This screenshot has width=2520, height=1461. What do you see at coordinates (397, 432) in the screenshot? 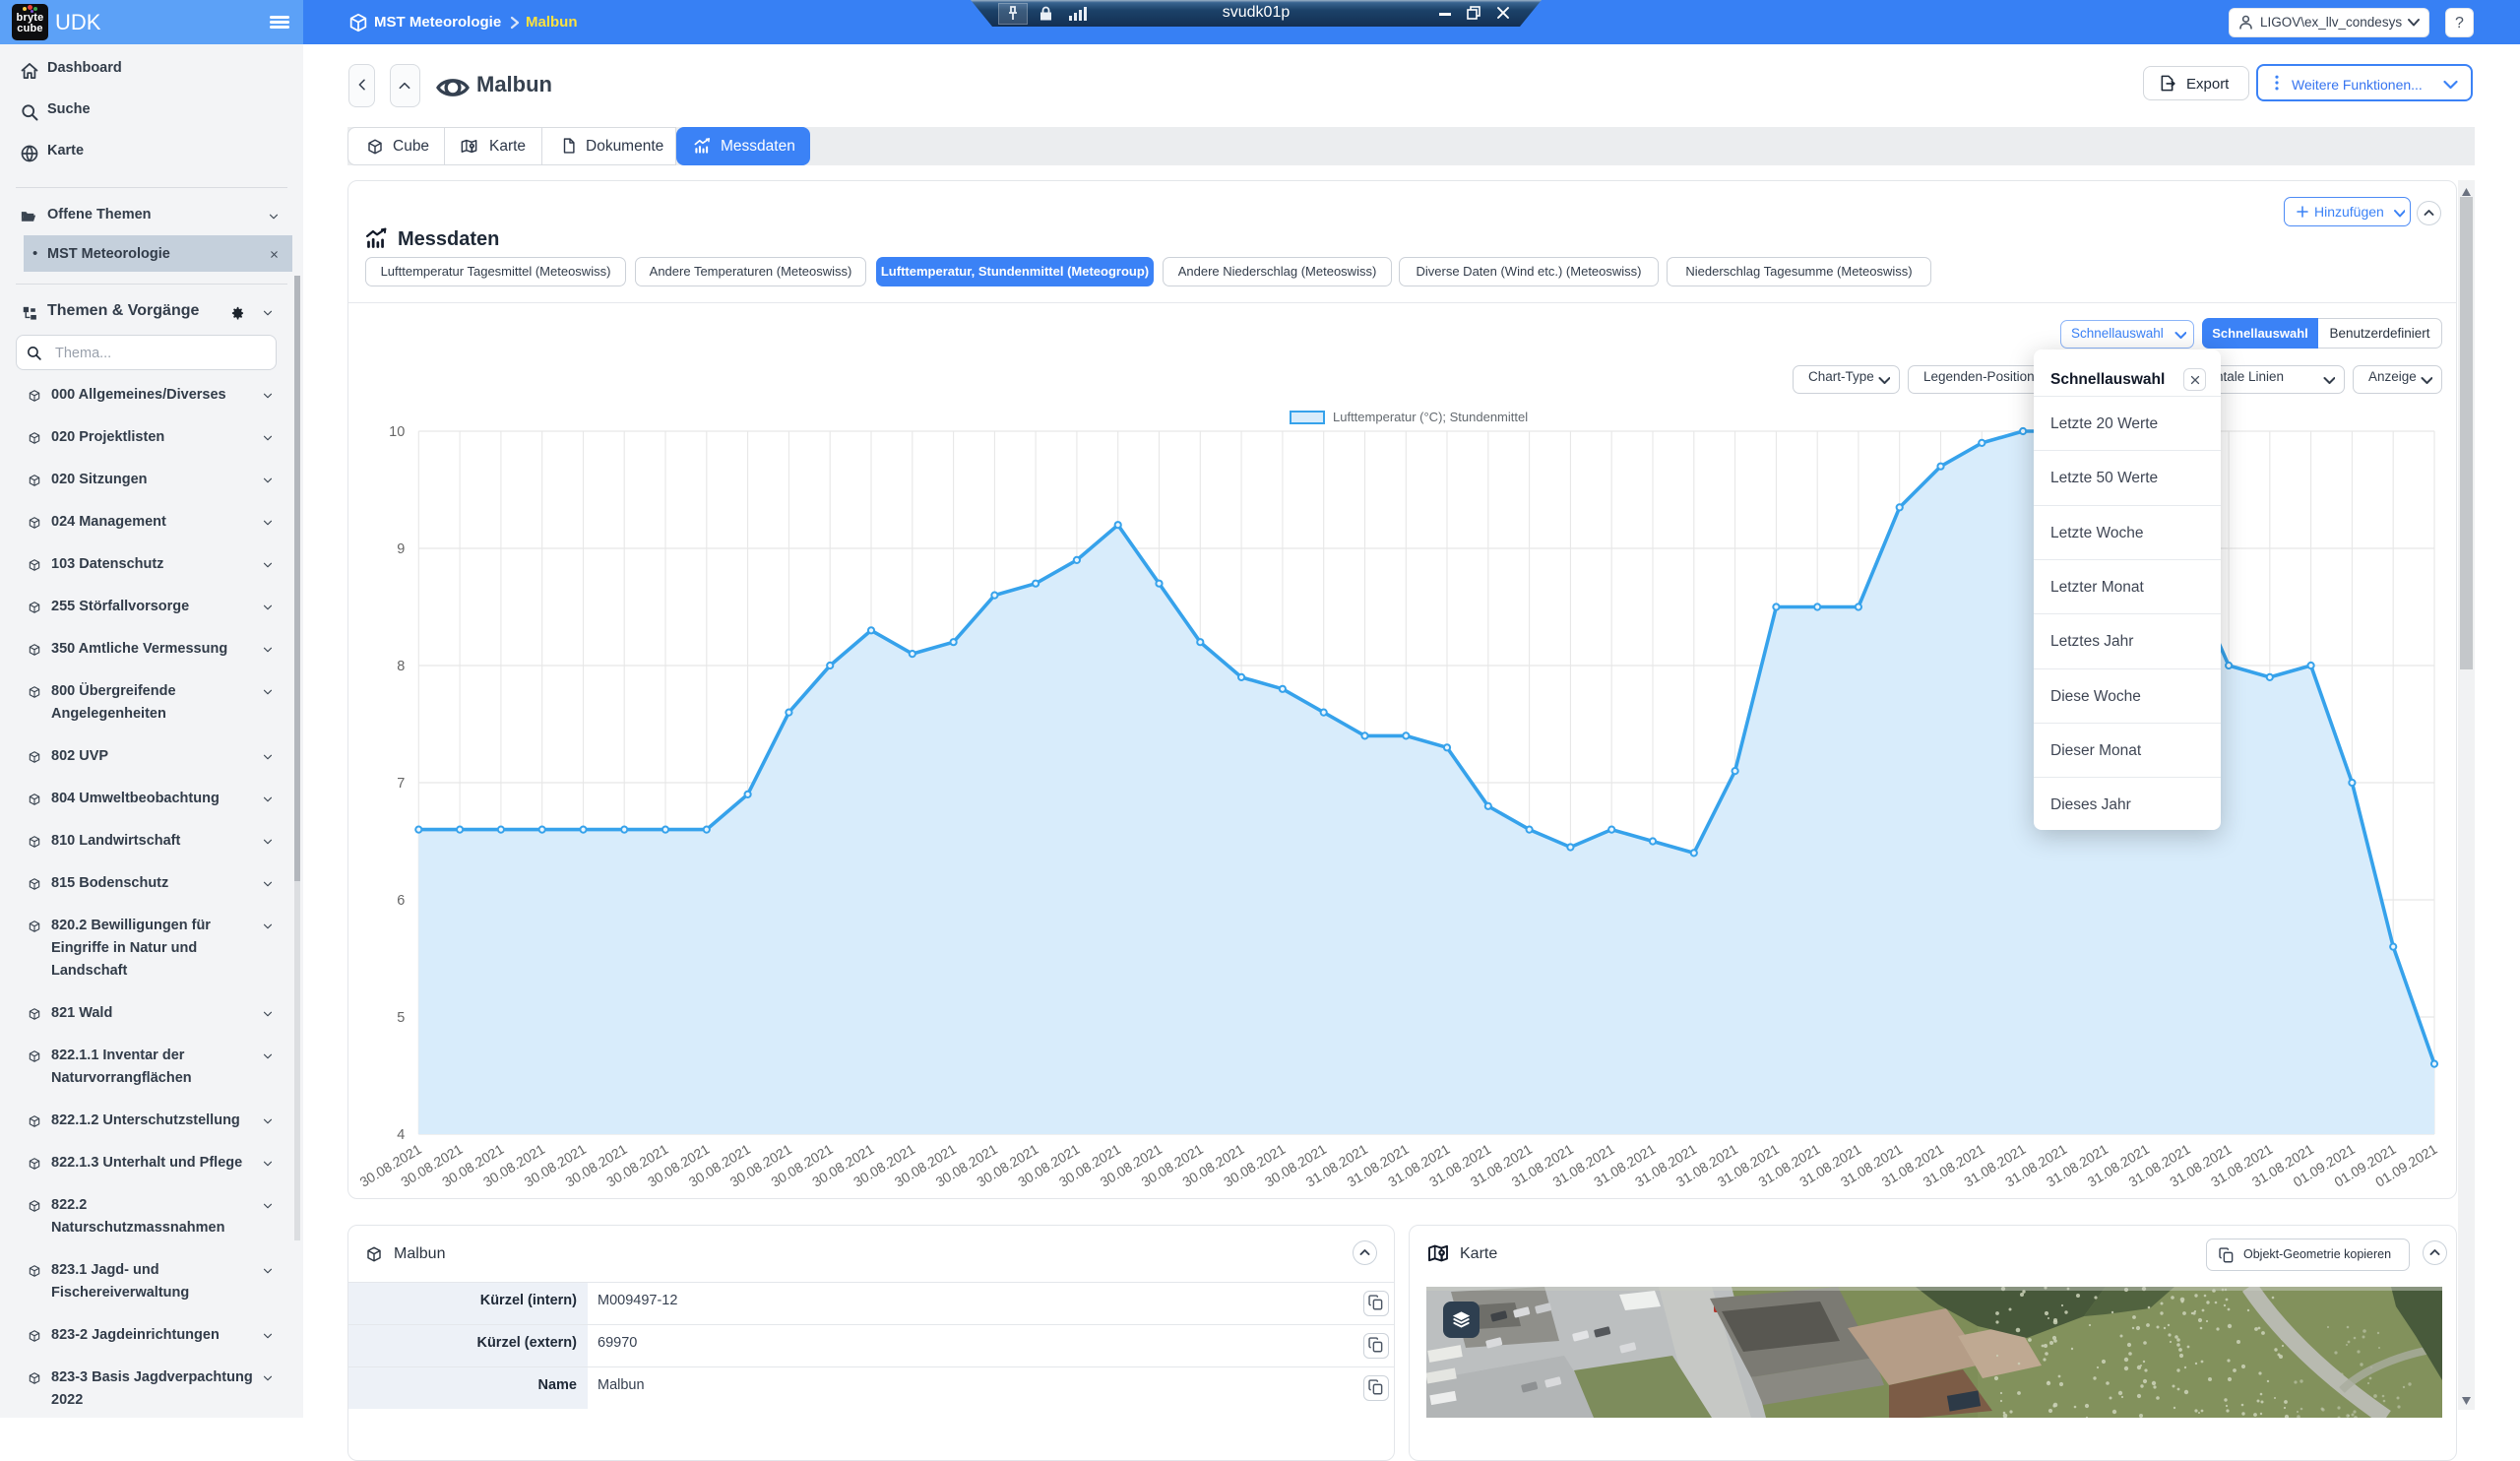
I see `svg-text: 10` at bounding box center [397, 432].